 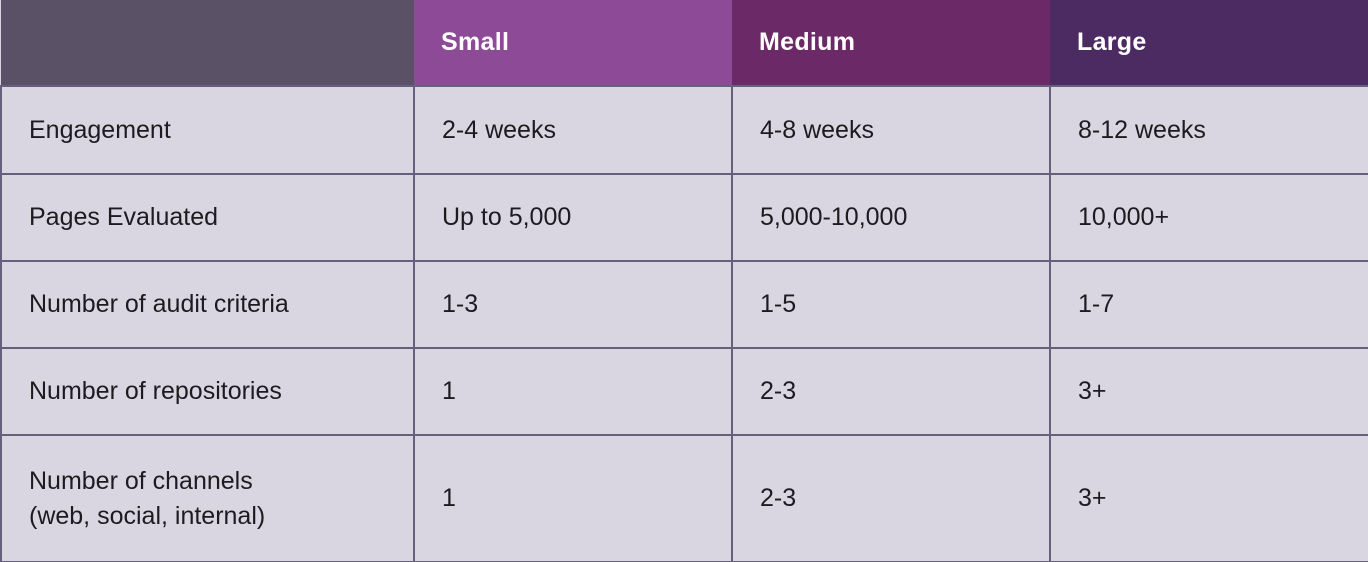 What do you see at coordinates (573, 498) in the screenshot?
I see `cell-channels-small: 1` at bounding box center [573, 498].